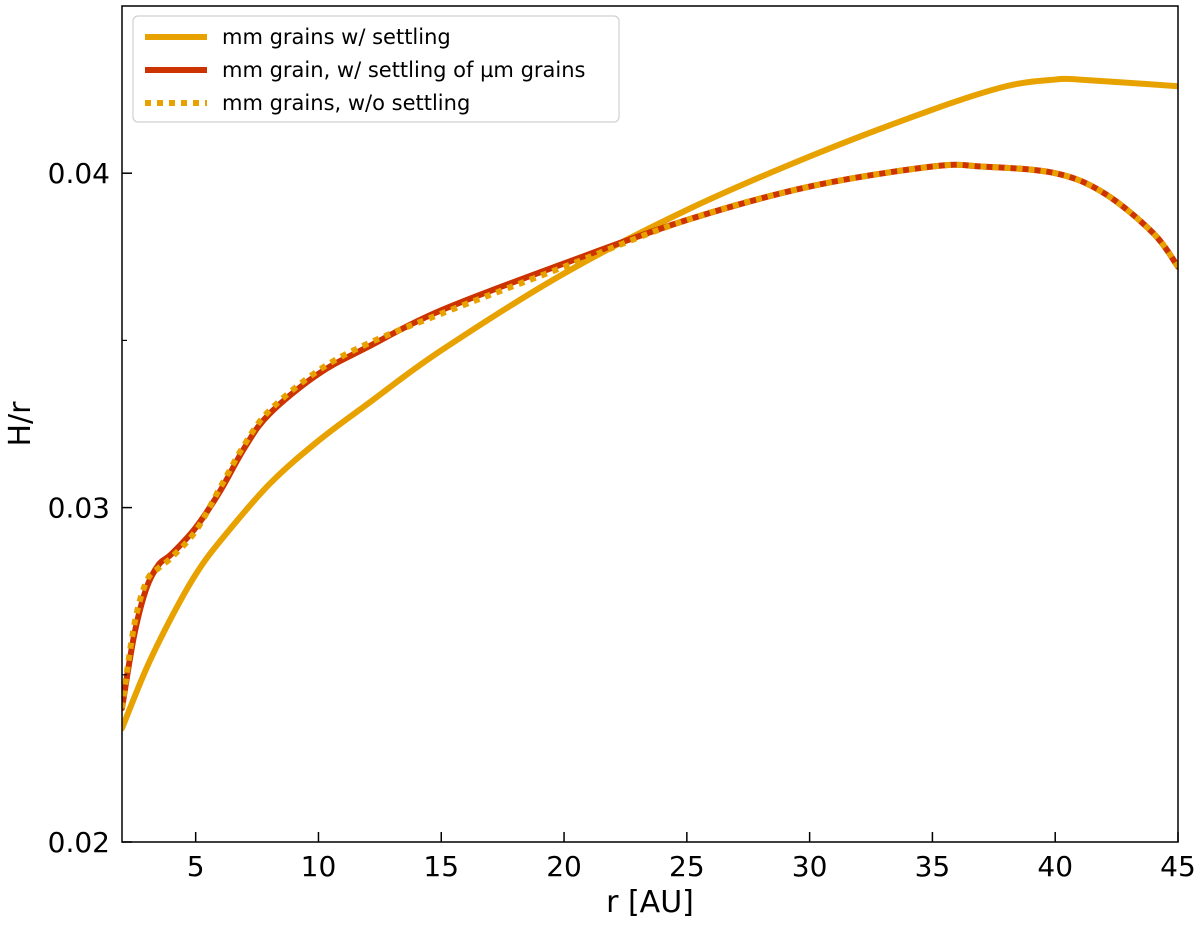 The image size is (1200, 926). Describe the element at coordinates (1178, 866) in the screenshot. I see `x-tick-label: 45` at that location.